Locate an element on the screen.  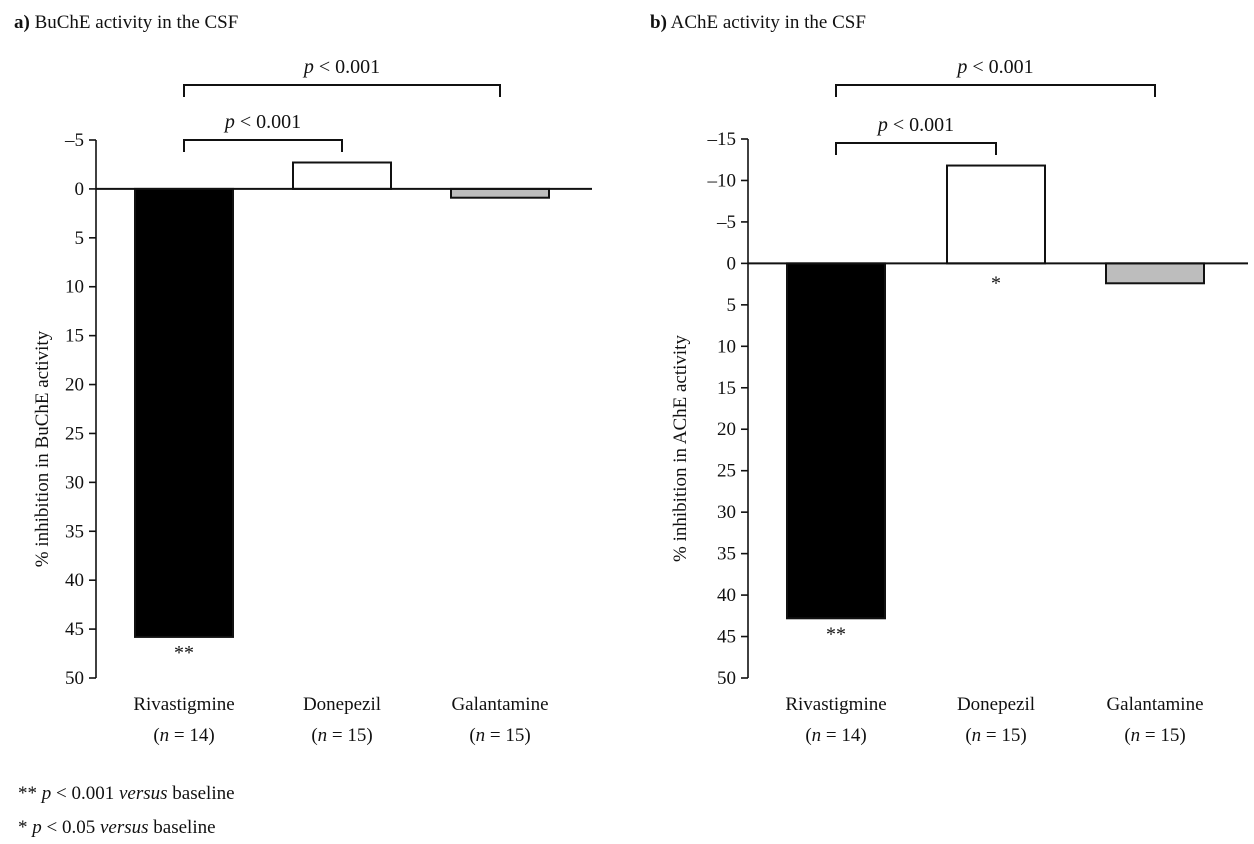
y-axis-label: % inhibition in BuChE activity is located at coordinates (42, 448).